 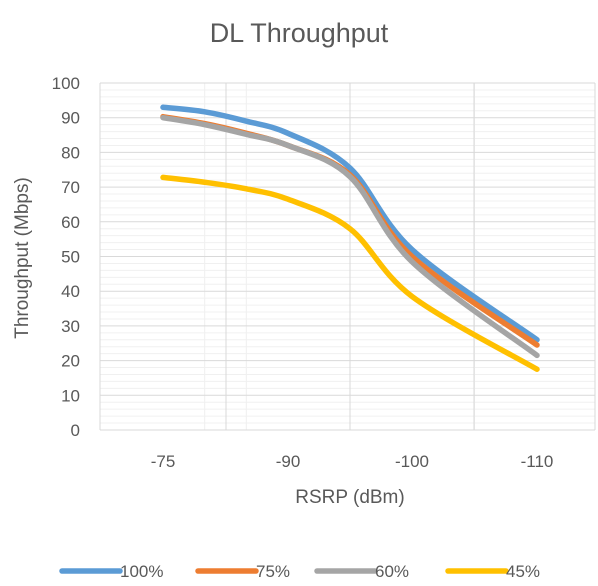 What do you see at coordinates (141, 571) in the screenshot?
I see `legend-label: 100%` at bounding box center [141, 571].